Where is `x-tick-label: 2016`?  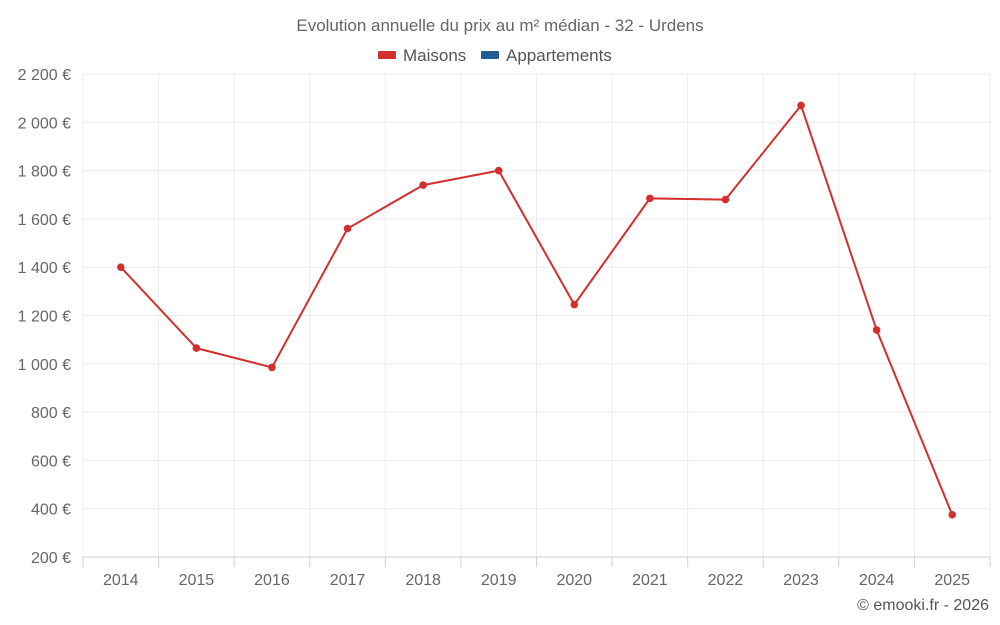
x-tick-label: 2016 is located at coordinates (272, 580).